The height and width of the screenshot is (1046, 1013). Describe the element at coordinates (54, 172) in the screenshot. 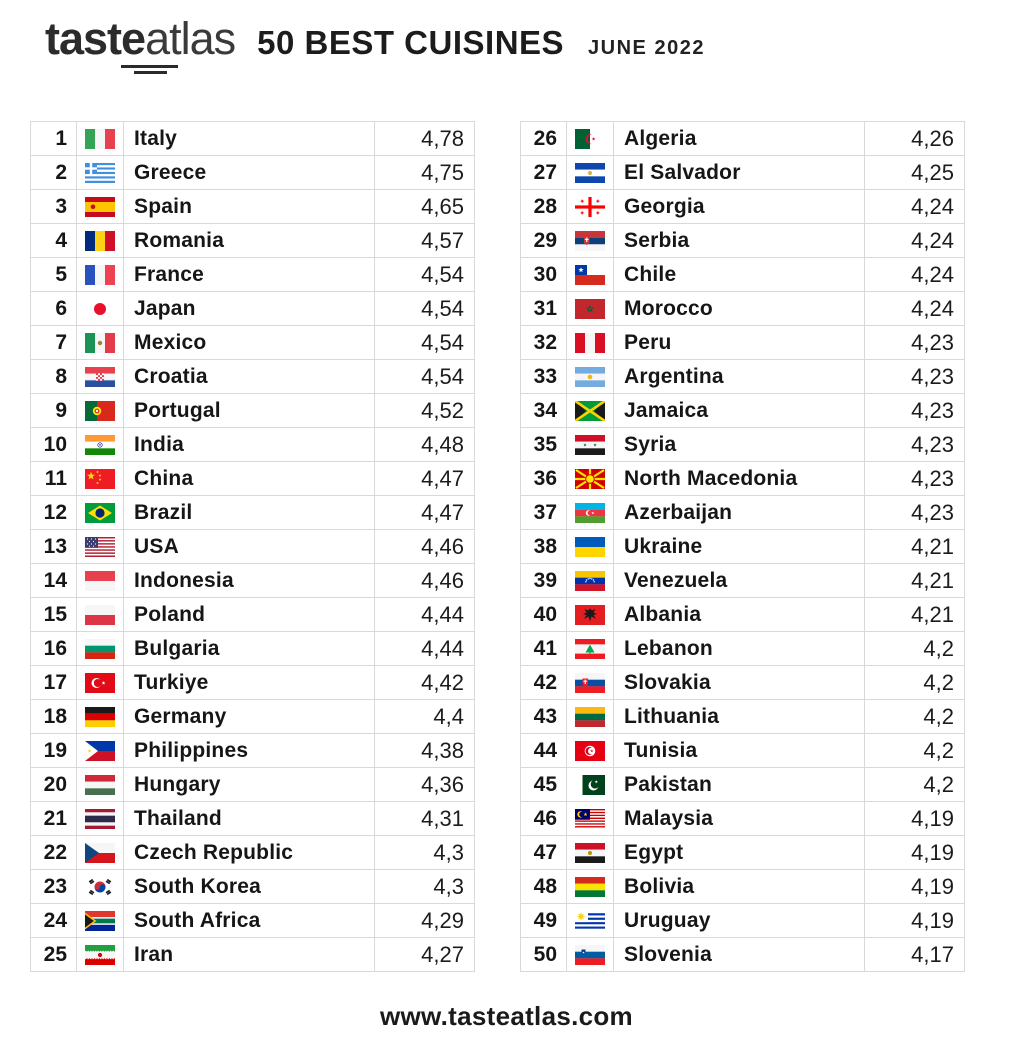

I see `rank-cell: 2` at that location.